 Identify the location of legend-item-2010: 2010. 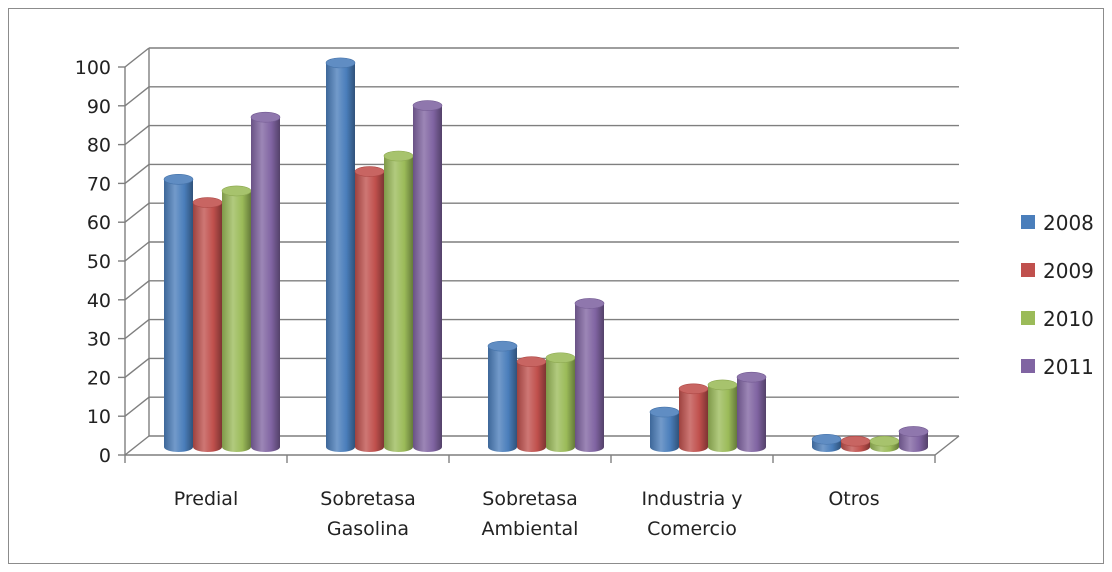
(1057, 319).